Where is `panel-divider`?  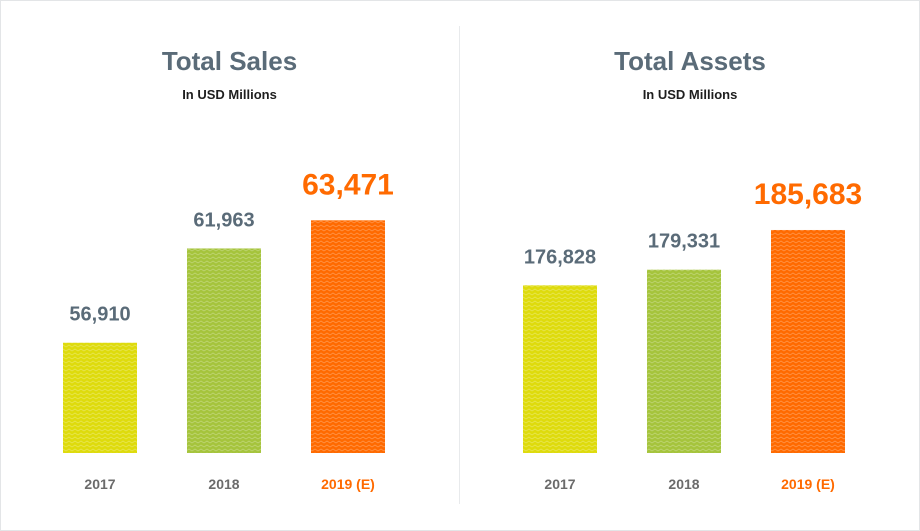
panel-divider is located at coordinates (459, 265).